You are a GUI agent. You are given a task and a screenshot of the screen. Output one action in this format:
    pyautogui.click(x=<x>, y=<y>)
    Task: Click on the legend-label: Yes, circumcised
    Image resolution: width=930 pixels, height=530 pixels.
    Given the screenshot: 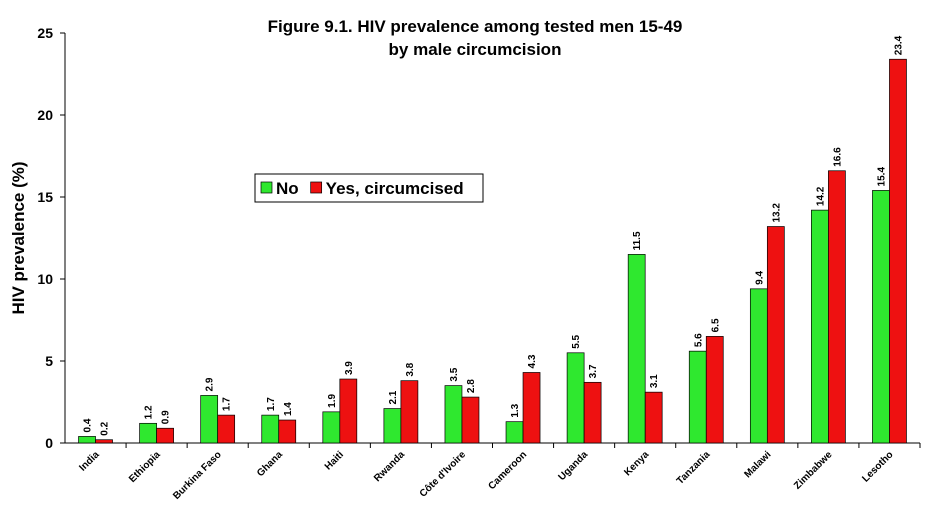 What is the action you would take?
    pyautogui.click(x=395, y=188)
    